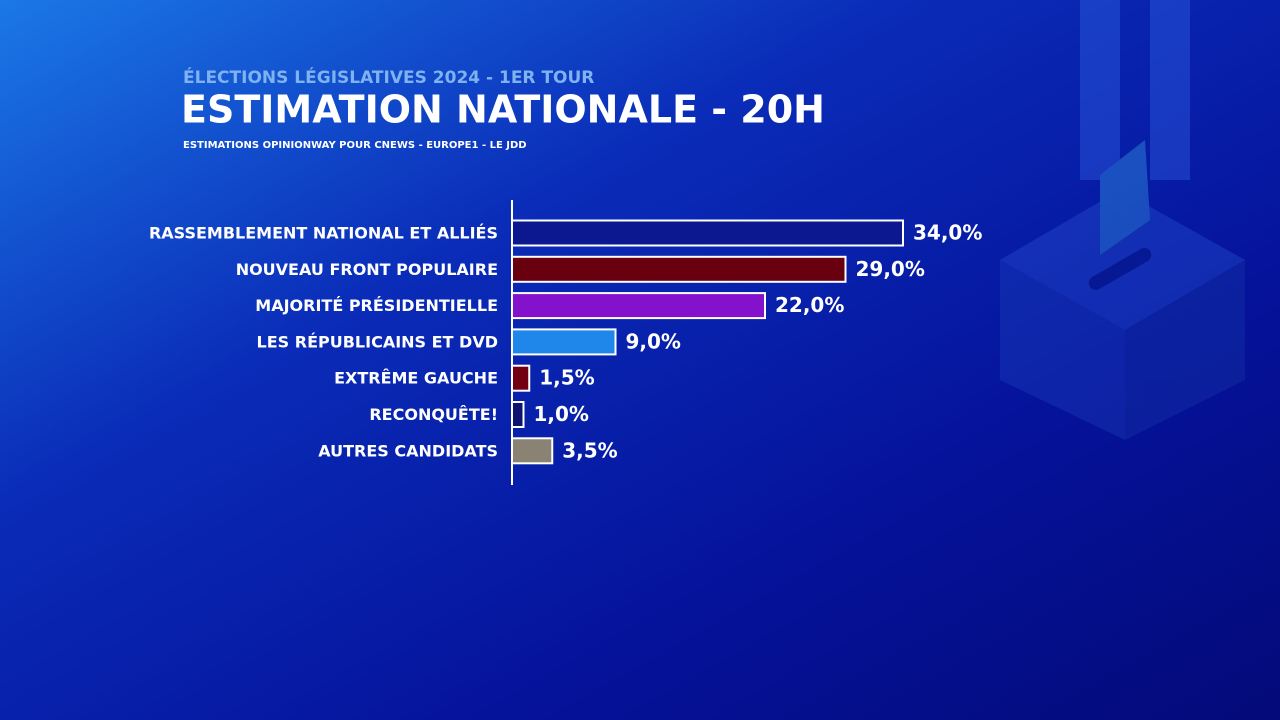 This screenshot has width=1280, height=720. What do you see at coordinates (377, 341) in the screenshot?
I see `category-label: LES RÉPUBLICAINS ET DVD` at bounding box center [377, 341].